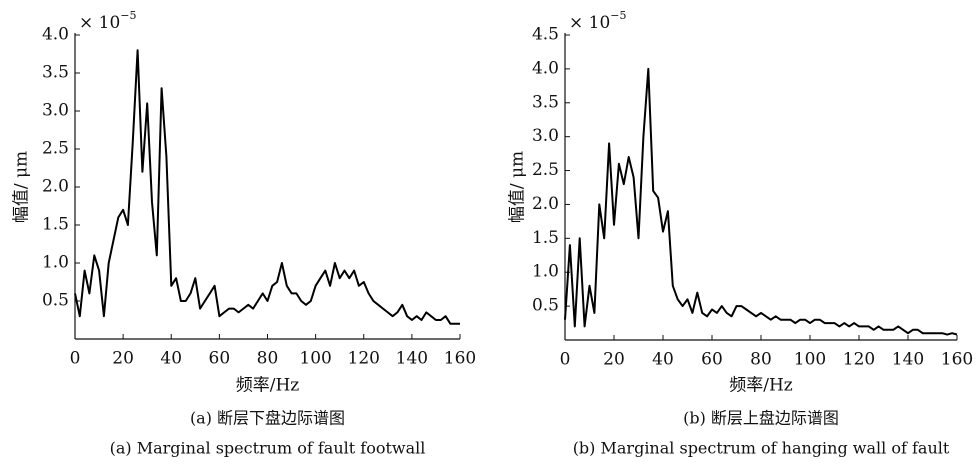 This screenshot has height=465, width=976. Describe the element at coordinates (267, 418) in the screenshot. I see `caption: (a) 断层下盘边际谱图` at that location.